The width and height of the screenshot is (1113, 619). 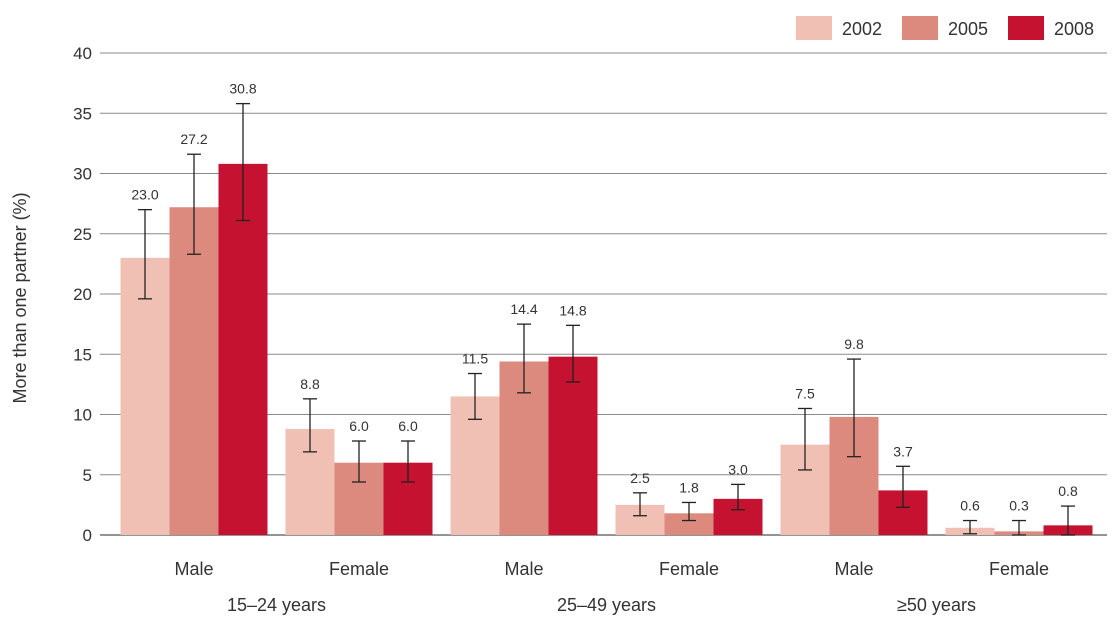 I want to click on y-tick-label: 40, so click(x=82, y=53).